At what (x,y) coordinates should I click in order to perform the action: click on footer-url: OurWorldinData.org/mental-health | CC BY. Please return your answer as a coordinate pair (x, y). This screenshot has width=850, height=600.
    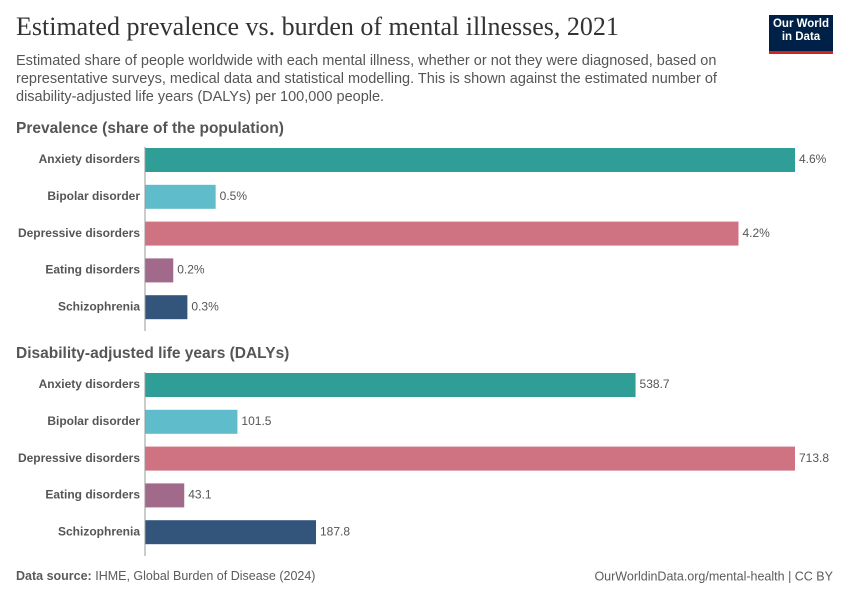
    Looking at the image, I should click on (713, 576).